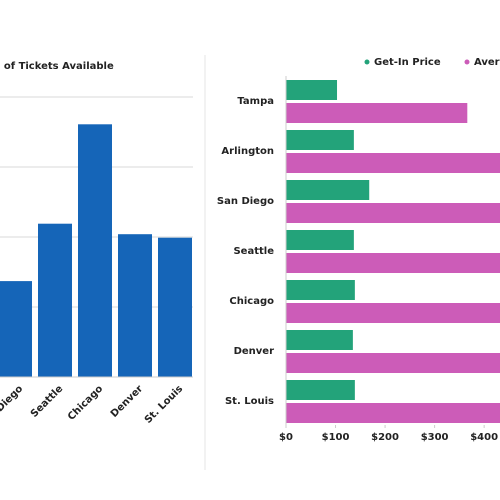 This screenshot has height=500, width=500. Describe the element at coordinates (85, 402) in the screenshot. I see `x-tick-label: Chicago` at that location.